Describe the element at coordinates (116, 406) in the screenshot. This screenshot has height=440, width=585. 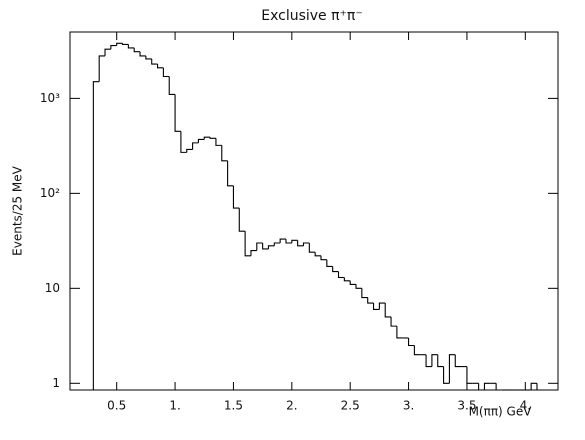
I see `x-tick-label: 0.5` at that location.